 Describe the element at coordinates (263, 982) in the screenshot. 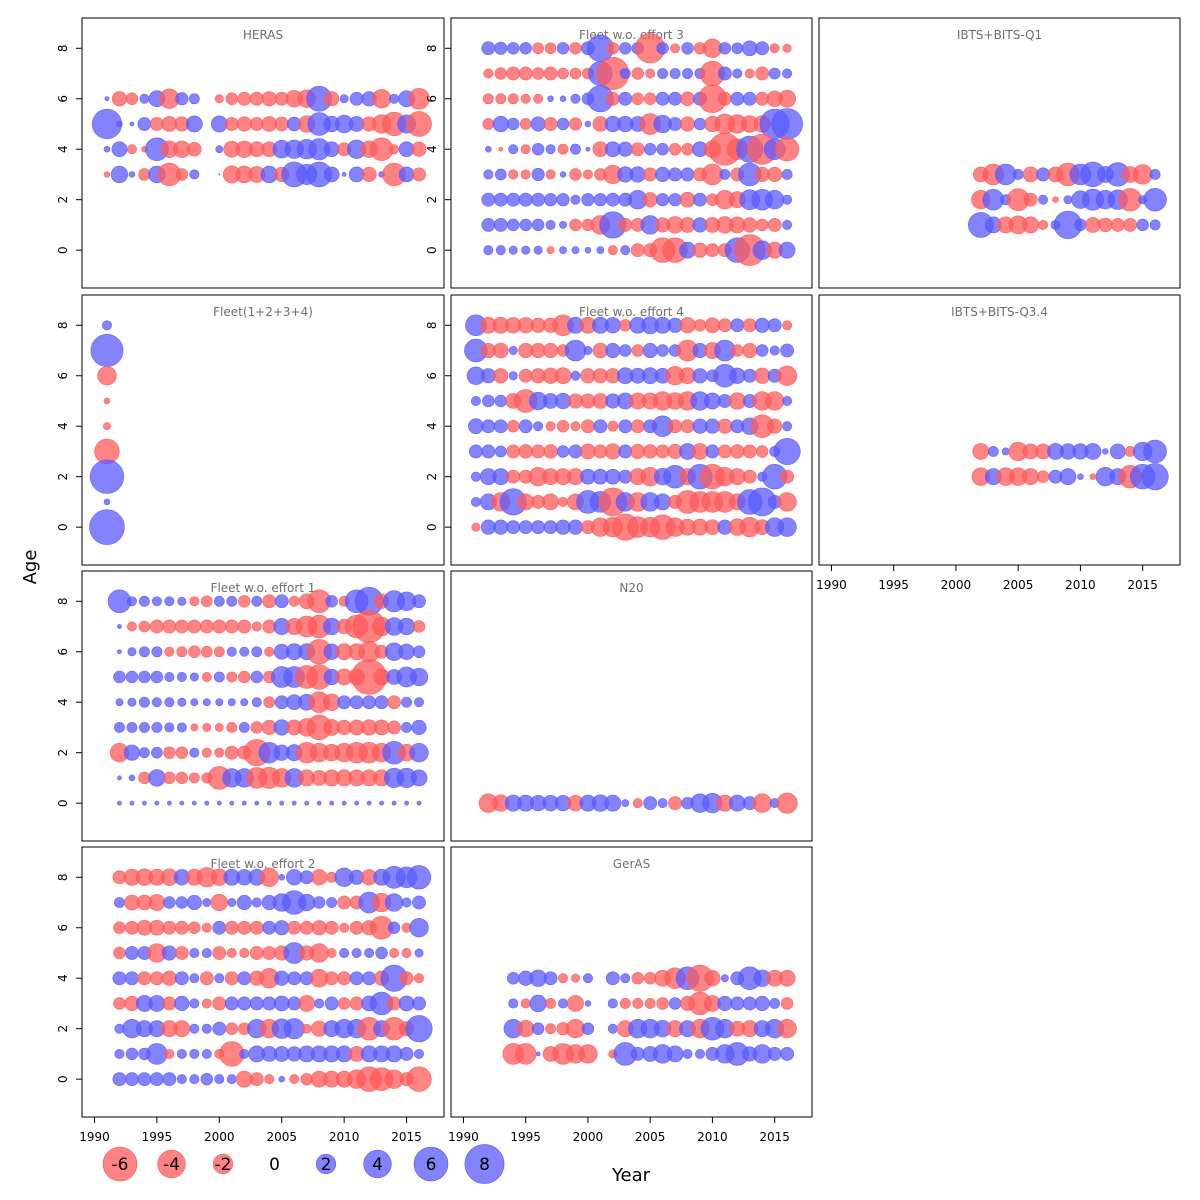

I see `panel-frame` at that location.